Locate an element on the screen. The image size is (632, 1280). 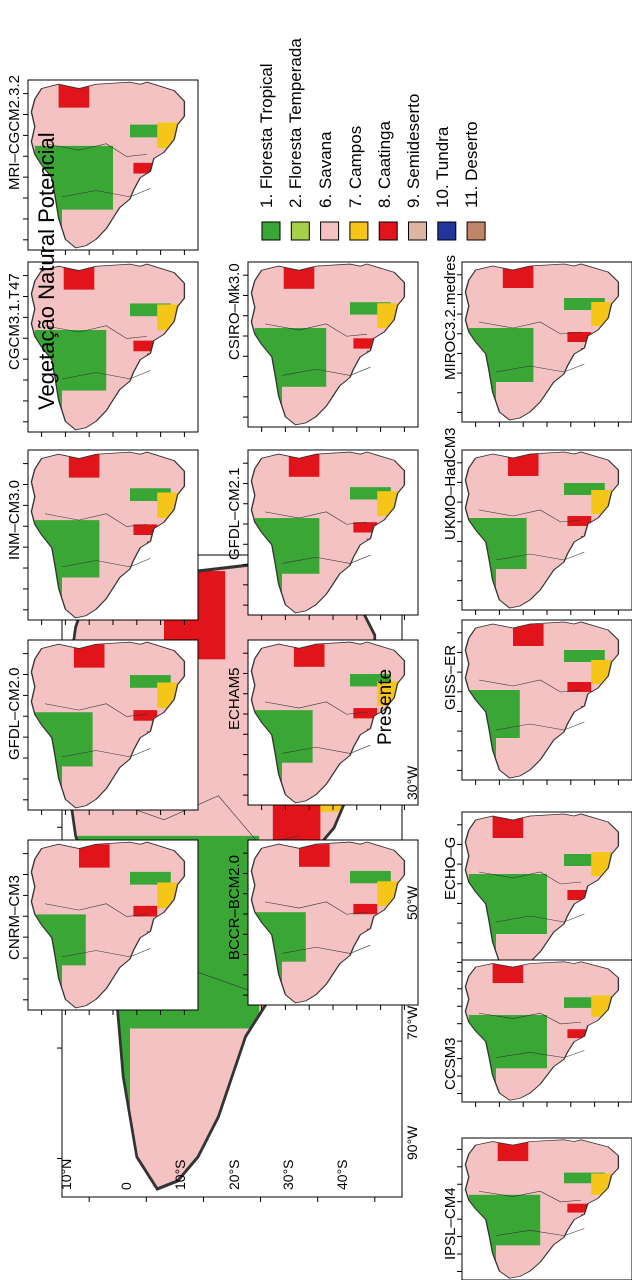
model-title: MIROC3.2.medres is located at coordinates (450, 317).